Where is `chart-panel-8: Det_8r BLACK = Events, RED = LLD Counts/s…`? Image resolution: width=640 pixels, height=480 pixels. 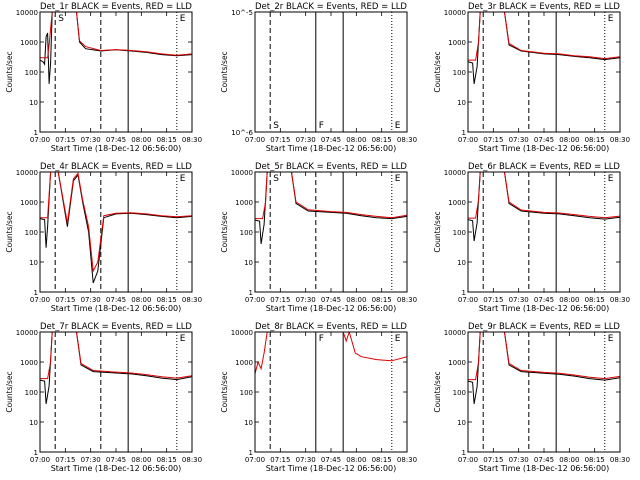
chart-panel-8: Det_8r BLACK = Events, RED = LLD Counts/s… is located at coordinates (318, 397).